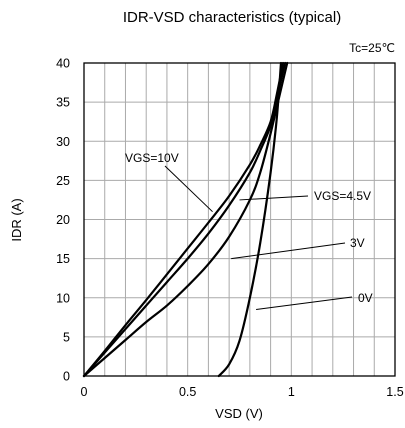  I want to click on y-tick-label: 5, so click(66, 337).